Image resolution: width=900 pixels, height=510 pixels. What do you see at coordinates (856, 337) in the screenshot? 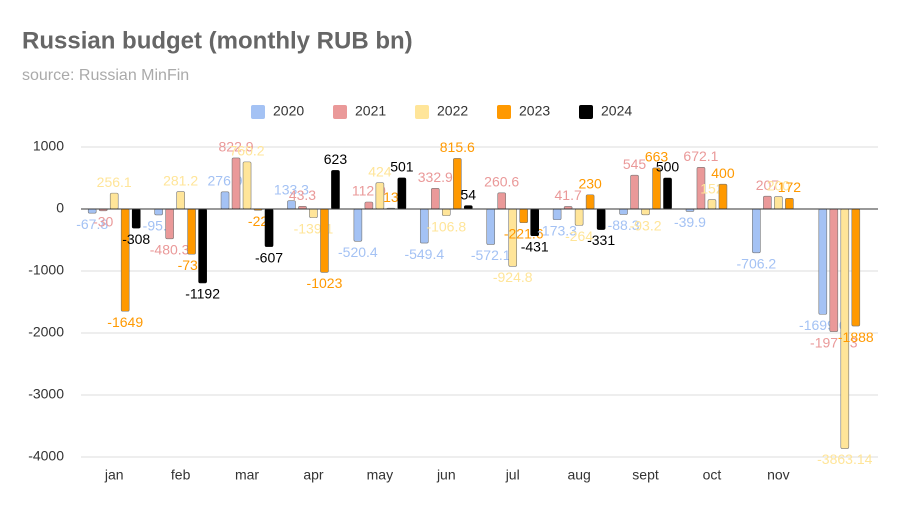
I see `data-label: -1888` at bounding box center [856, 337].